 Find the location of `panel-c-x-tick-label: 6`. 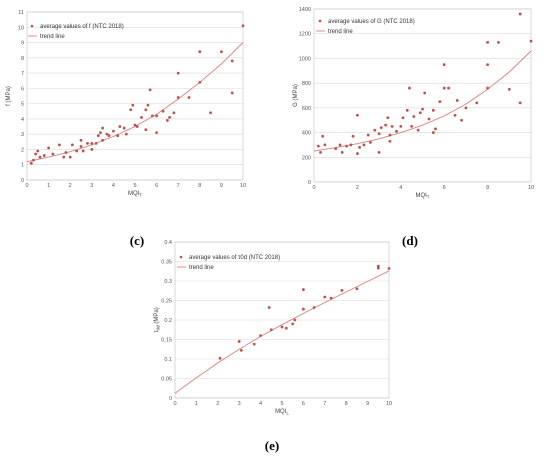

panel-c-x-tick-label: 6 is located at coordinates (156, 186).